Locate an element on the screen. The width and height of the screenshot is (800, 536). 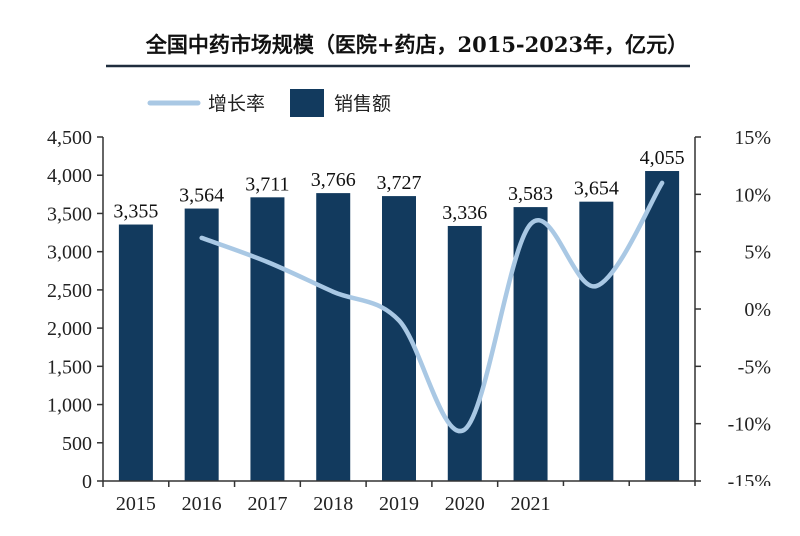
y-right-axis: -15%-10%-5%0%5%10%15% is located at coordinates (733, 310).